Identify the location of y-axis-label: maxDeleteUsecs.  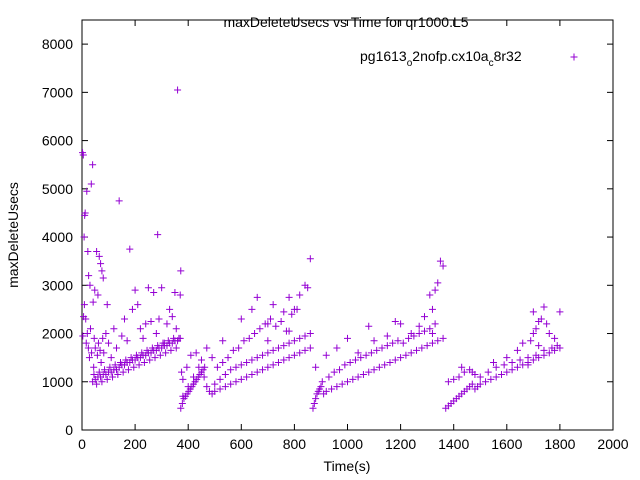
(13, 235).